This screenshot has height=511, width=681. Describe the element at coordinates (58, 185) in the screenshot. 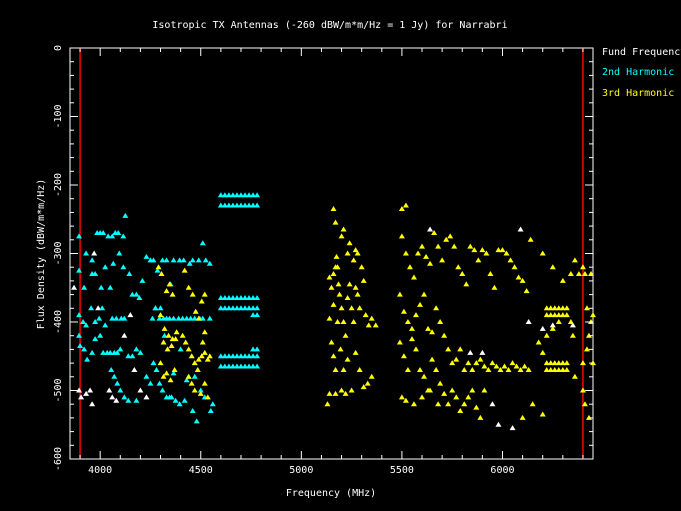

I see `y-tick-label--200: -200` at that location.